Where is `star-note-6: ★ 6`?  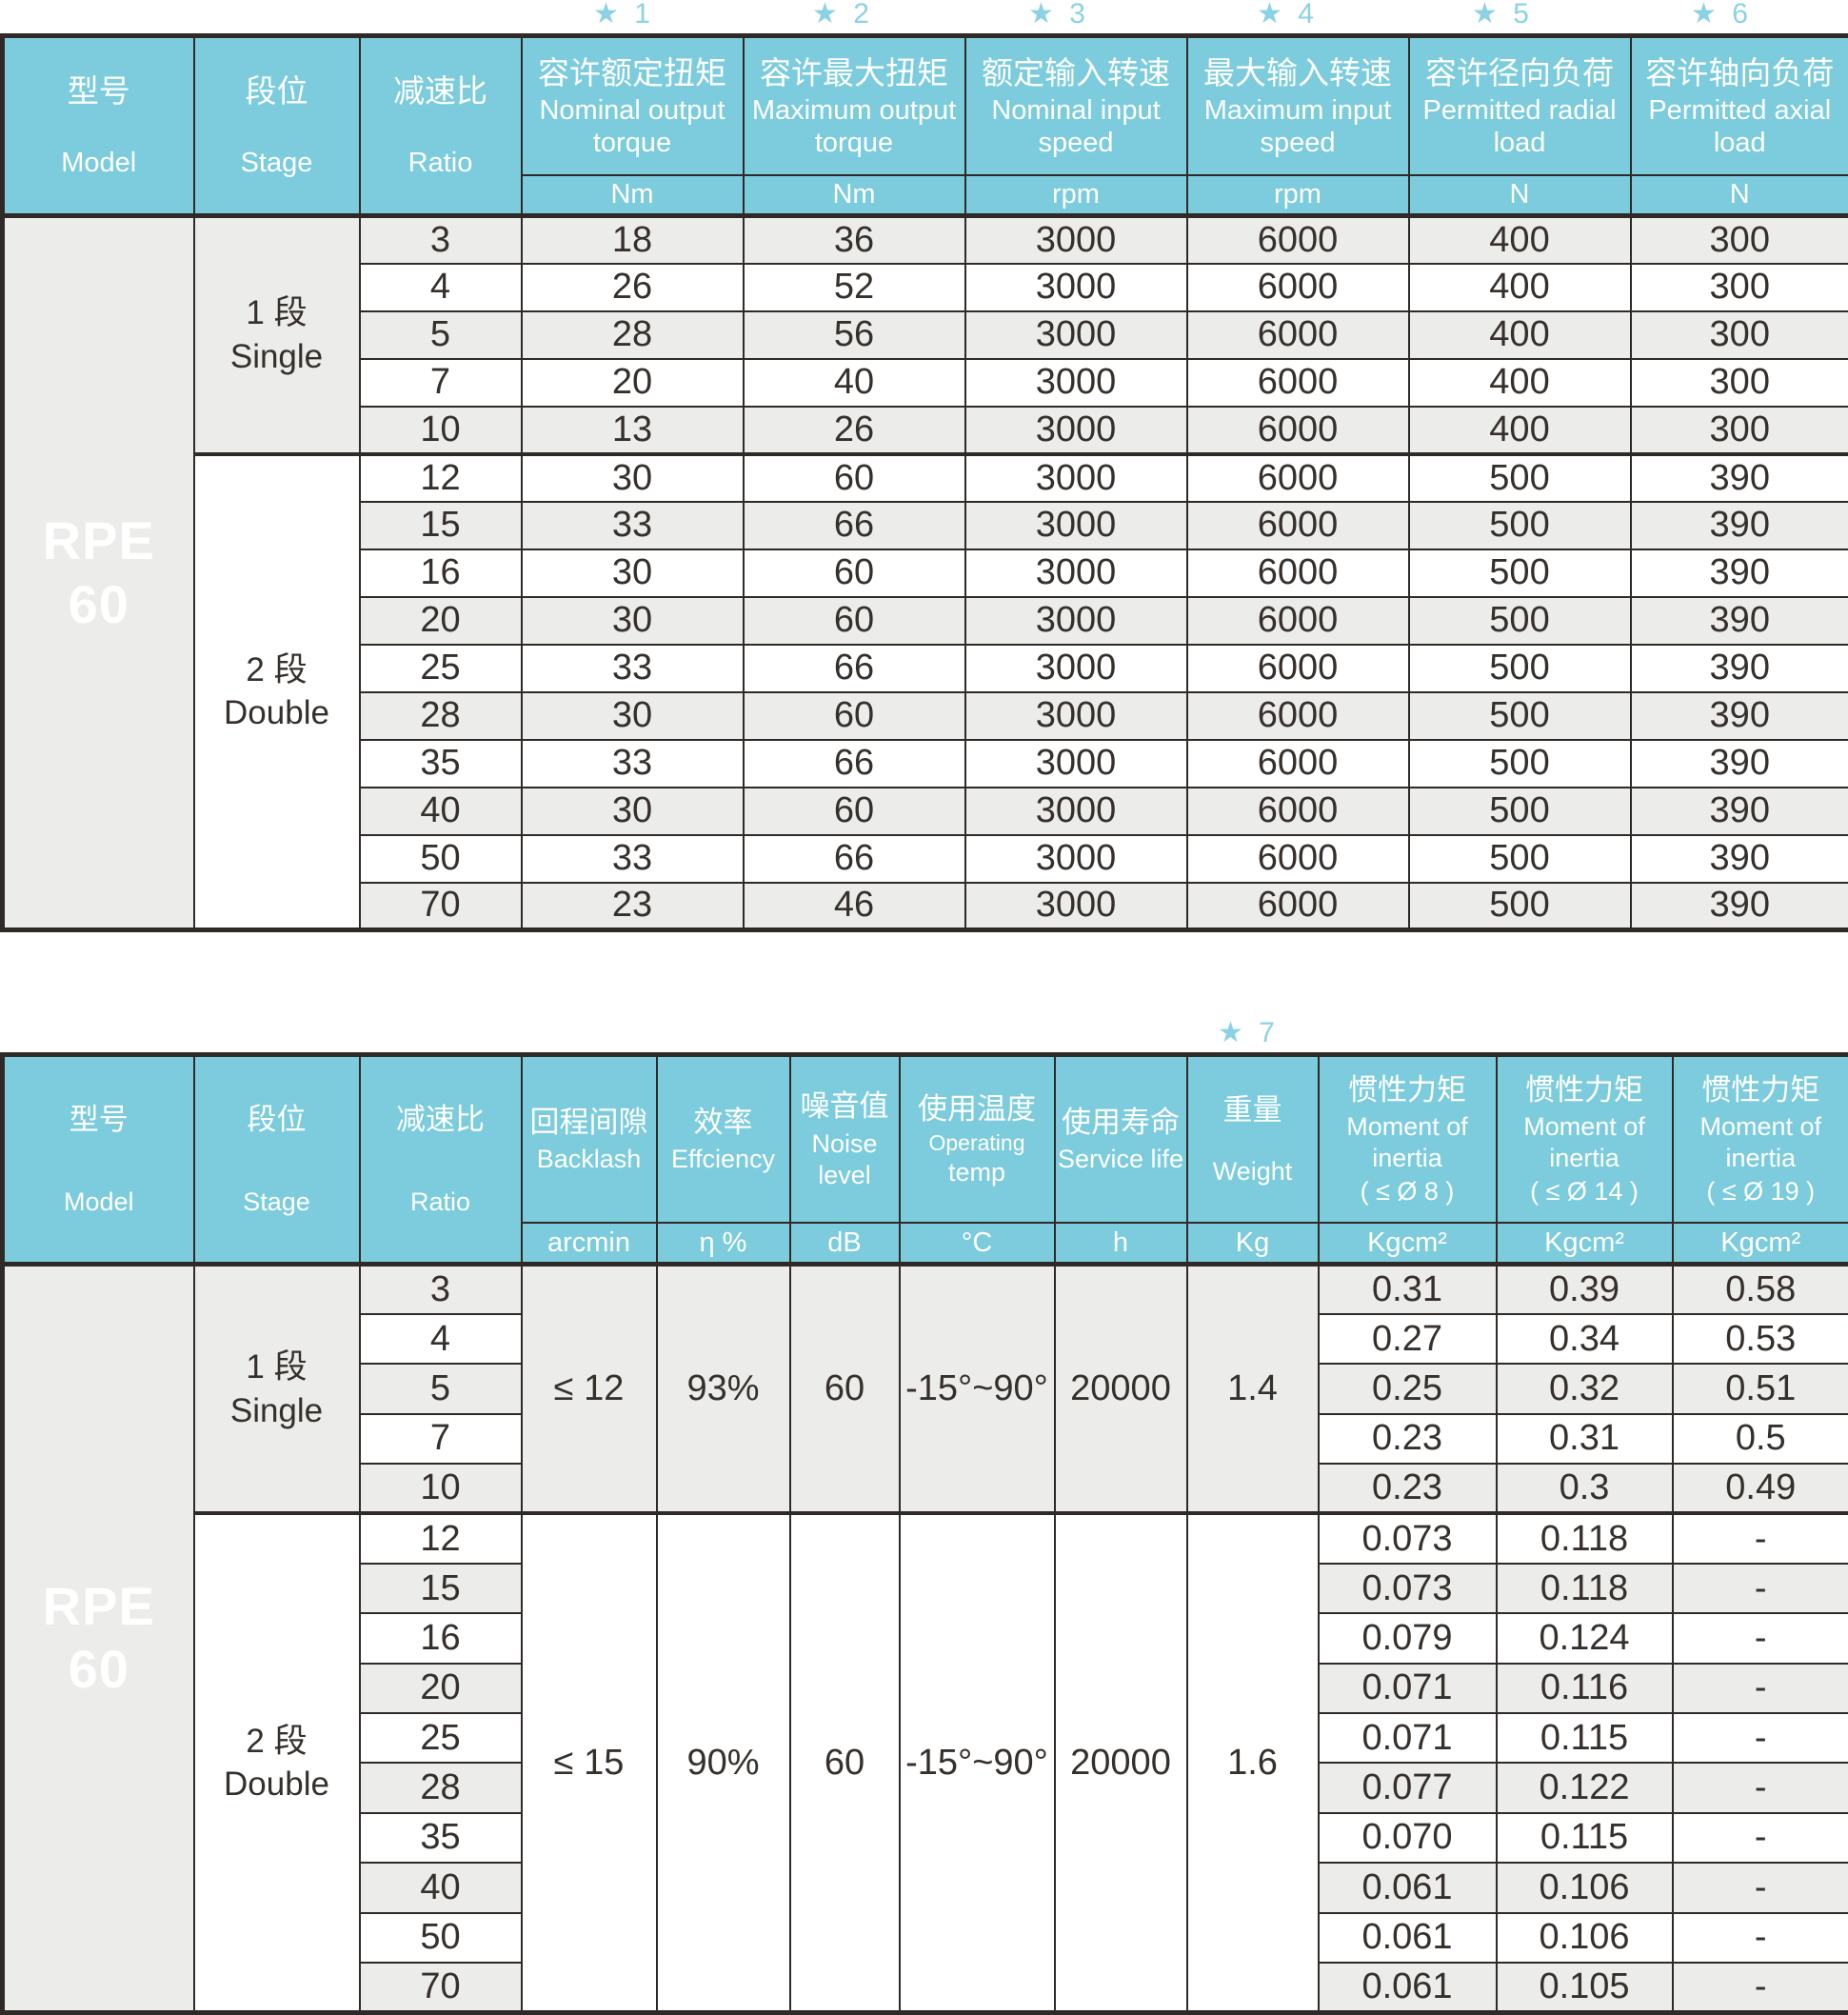
star-note-6: ★ 6 is located at coordinates (1722, 15).